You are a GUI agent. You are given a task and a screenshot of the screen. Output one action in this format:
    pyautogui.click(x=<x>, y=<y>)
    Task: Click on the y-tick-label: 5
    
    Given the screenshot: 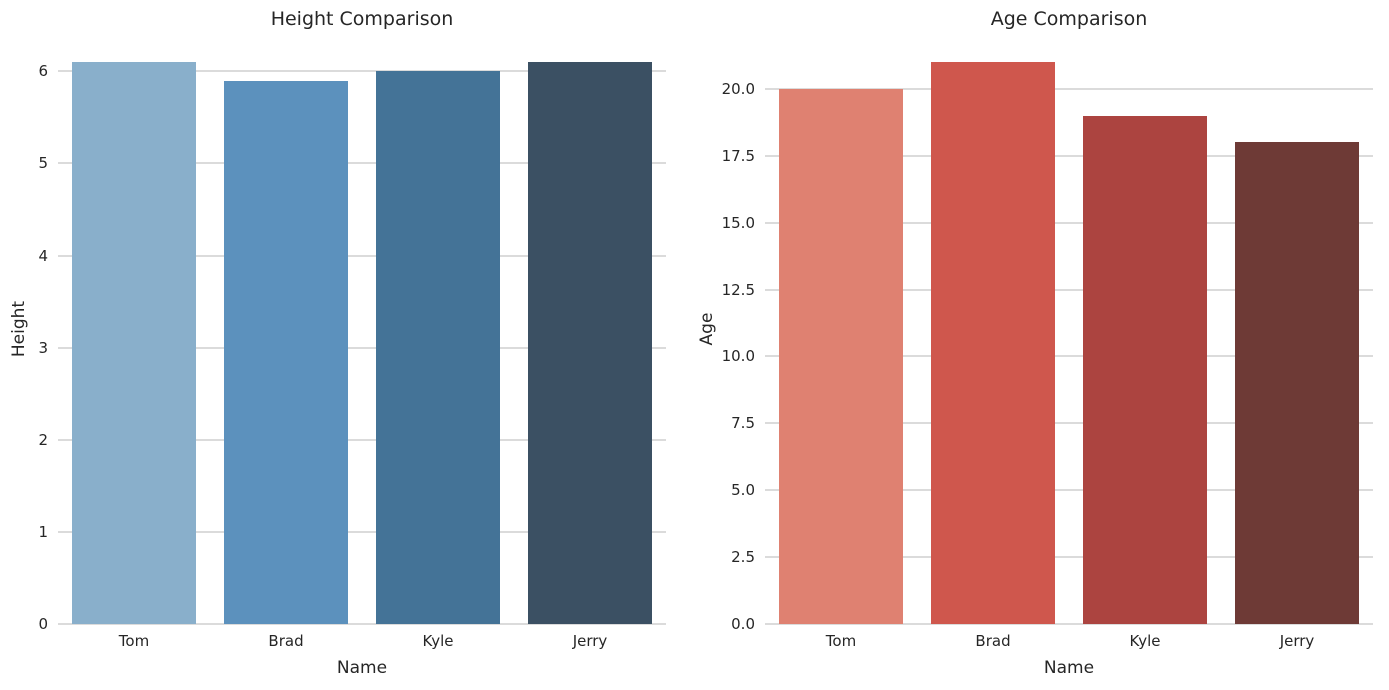 What is the action you would take?
    pyautogui.click(x=43, y=163)
    